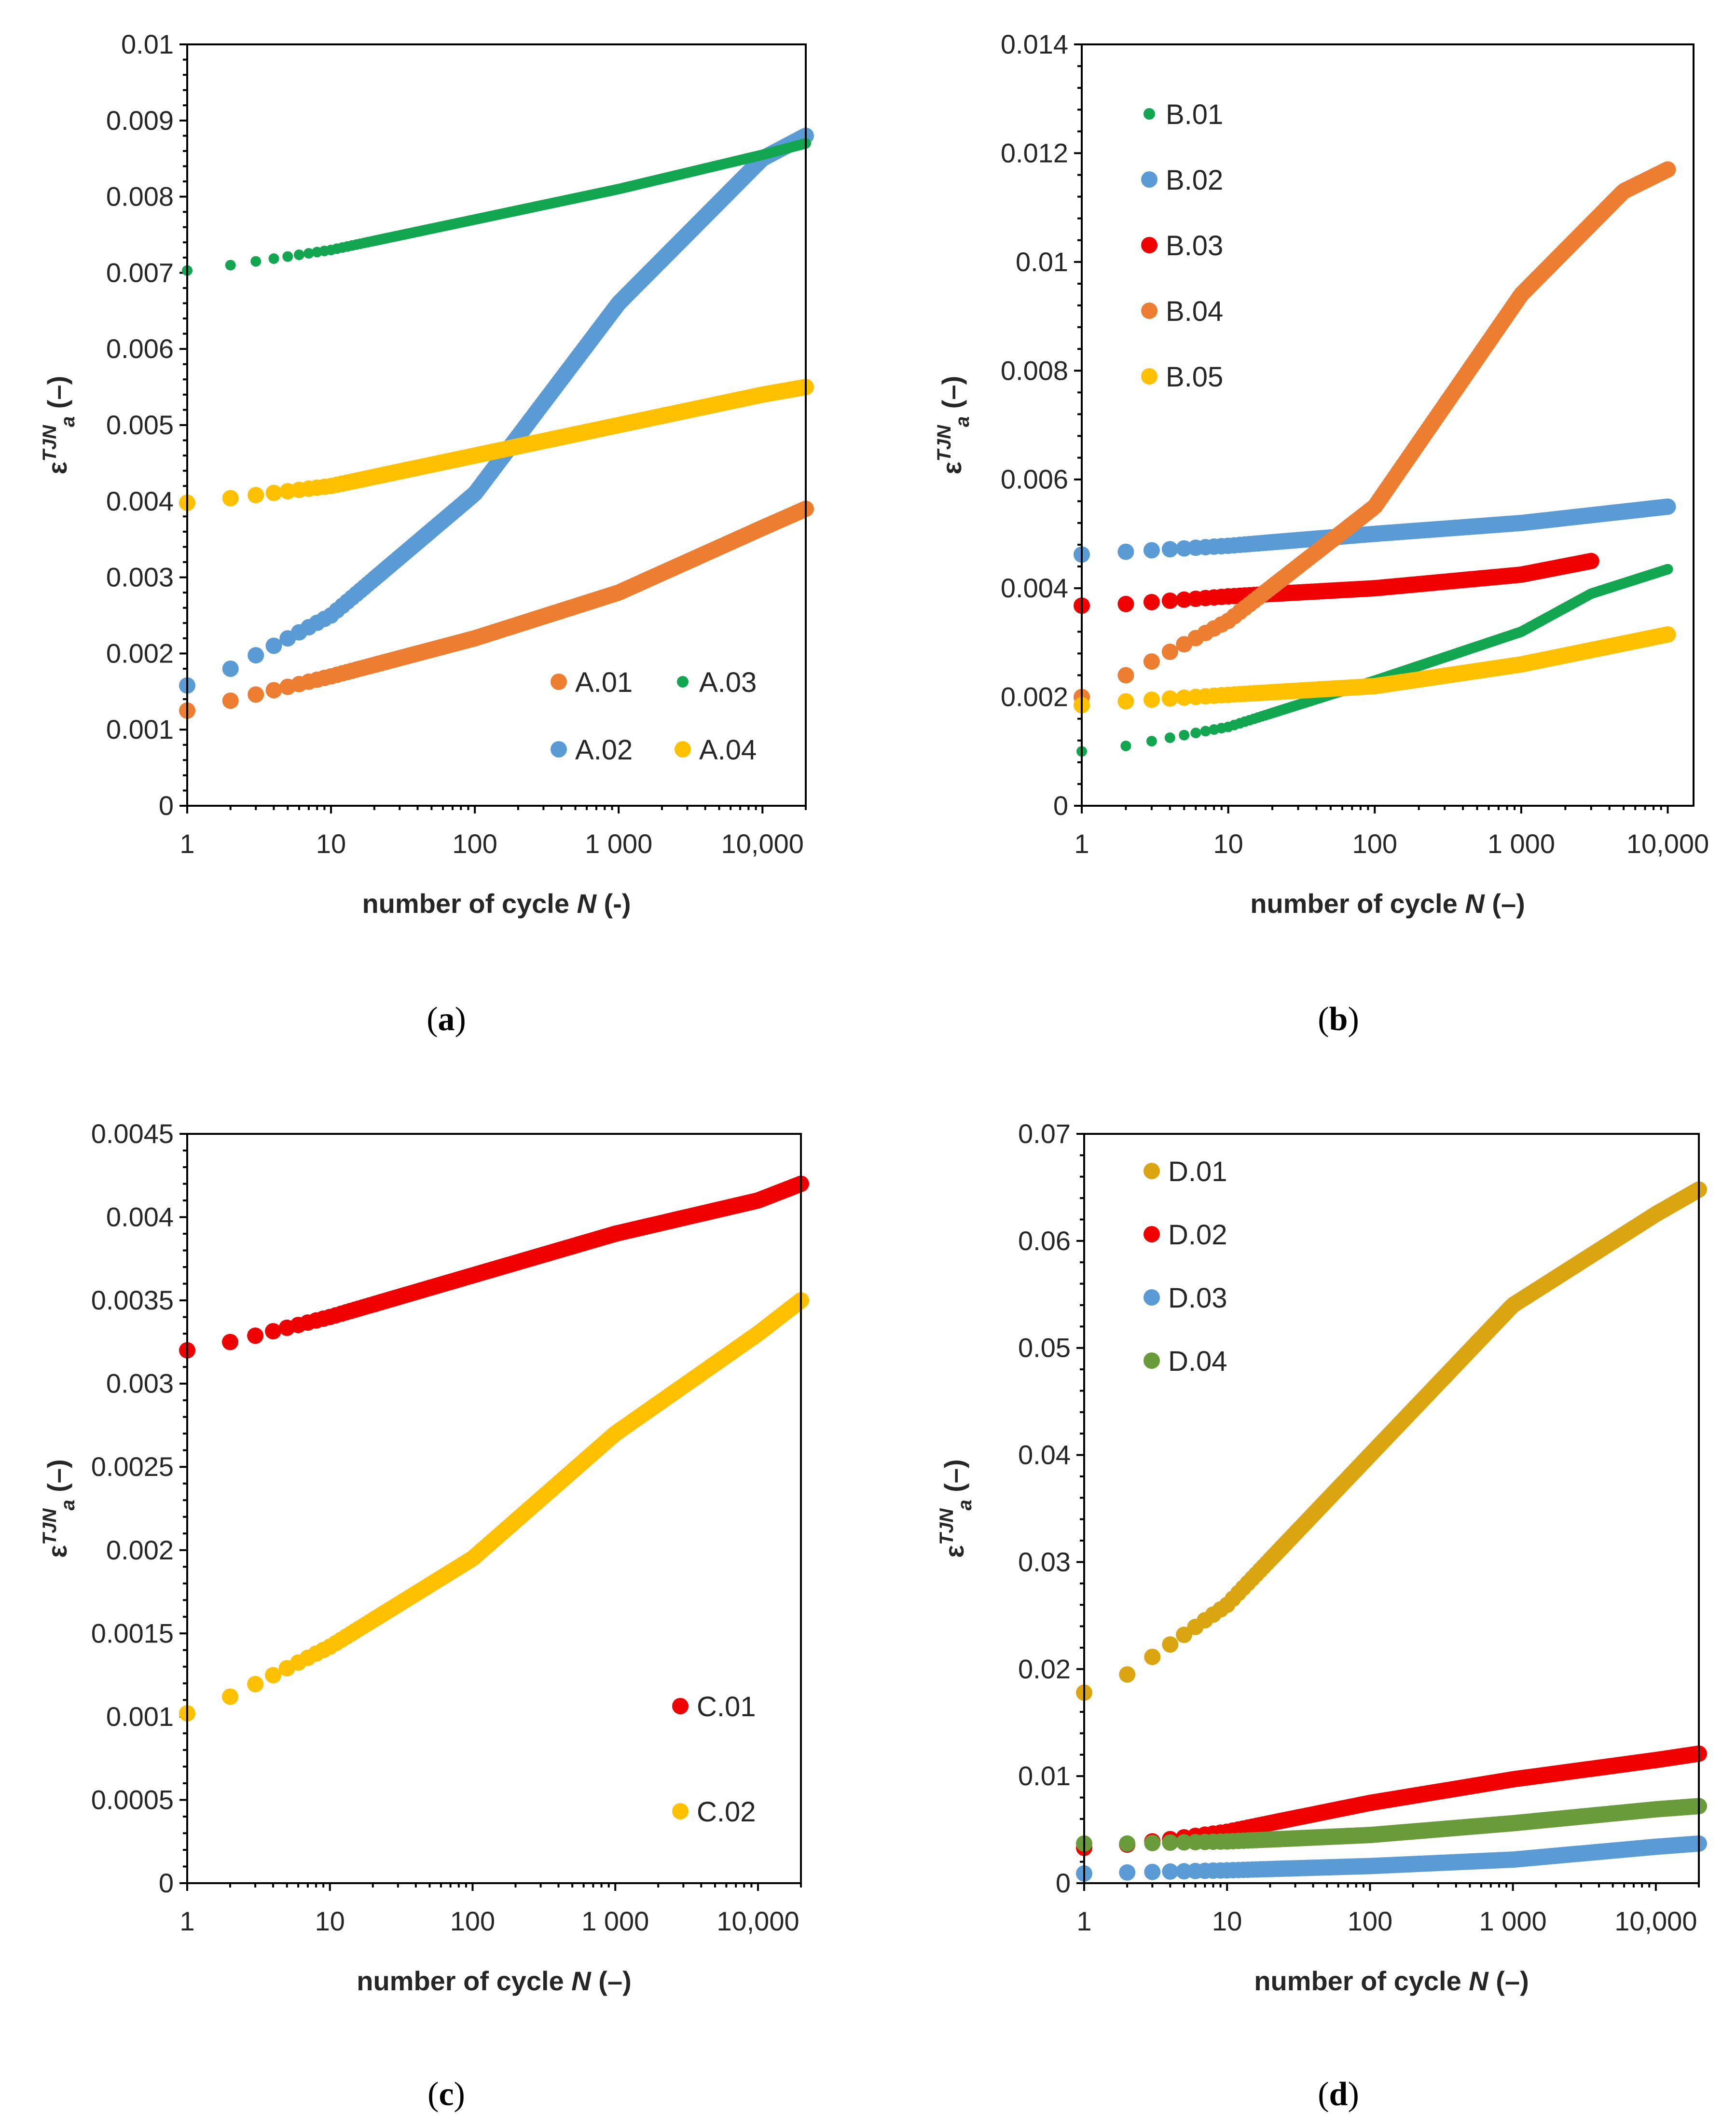 This screenshot has width=1736, height=2122. I want to click on legend-label: B.05, so click(1194, 377).